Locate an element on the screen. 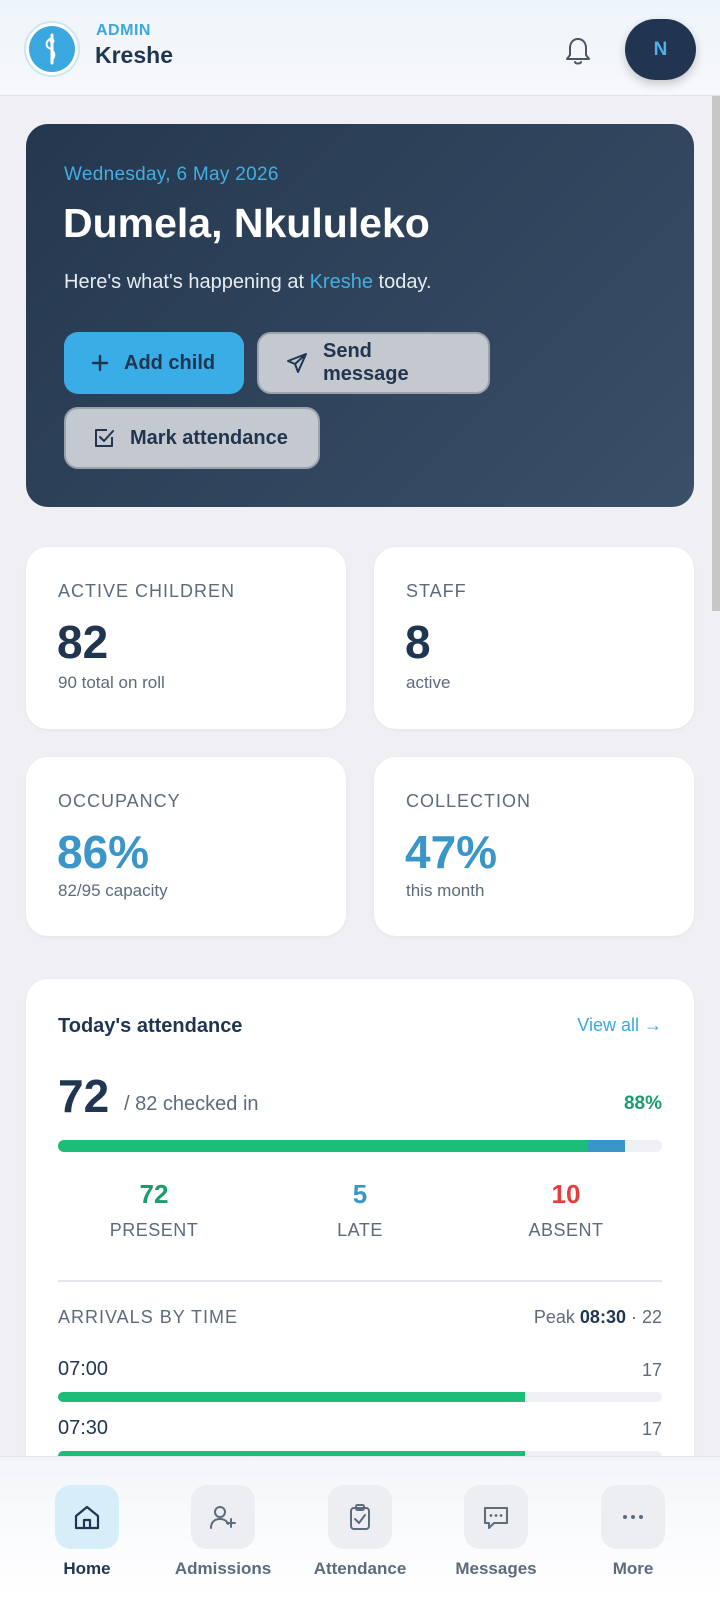  arrival-time: 07:00 is located at coordinates (83, 1369).